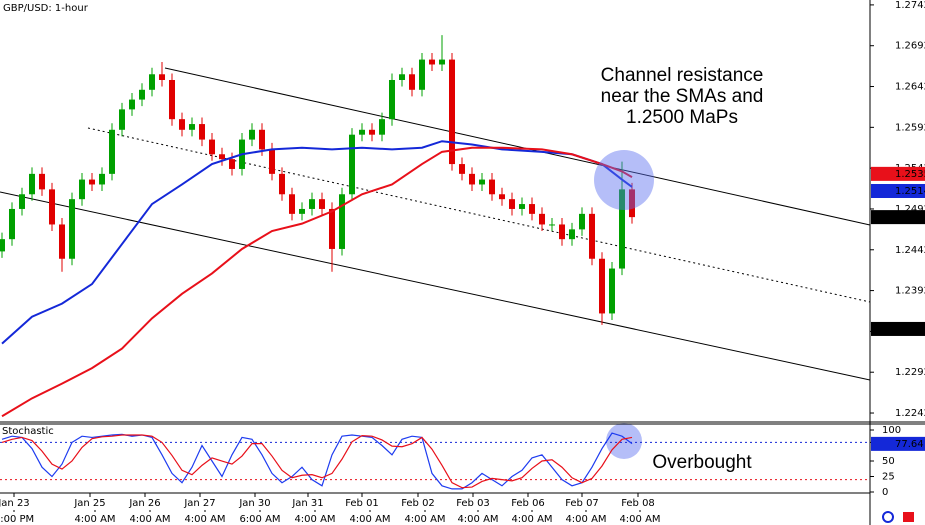  Describe the element at coordinates (473, 503) in the screenshot. I see `x-tick-label: Feb 03` at that location.